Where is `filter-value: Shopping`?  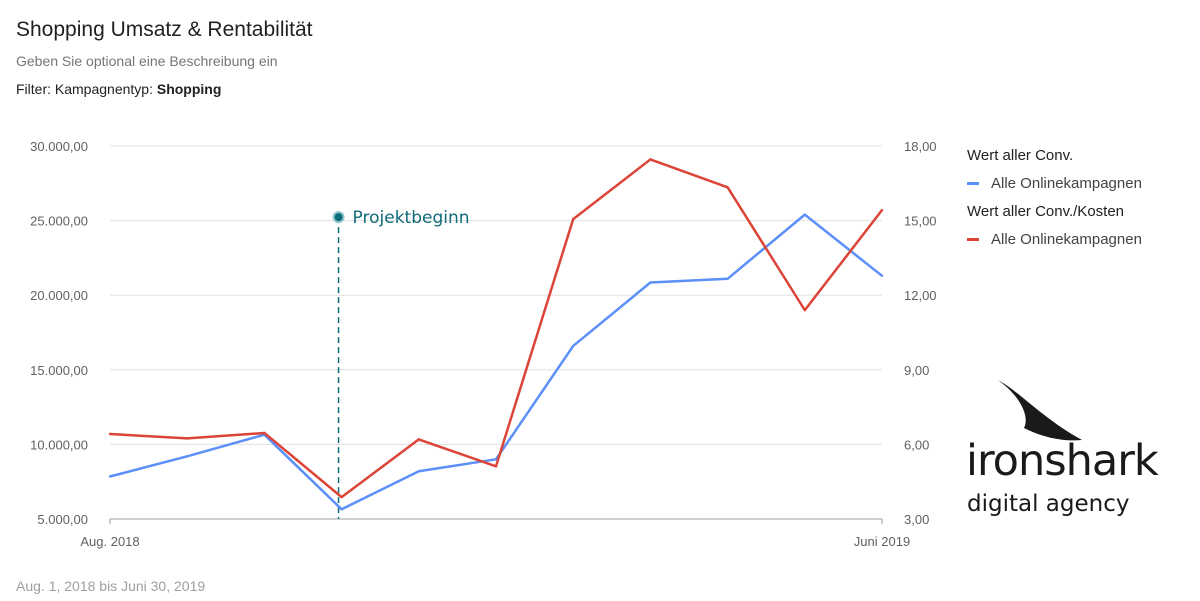 filter-value: Shopping is located at coordinates (189, 89).